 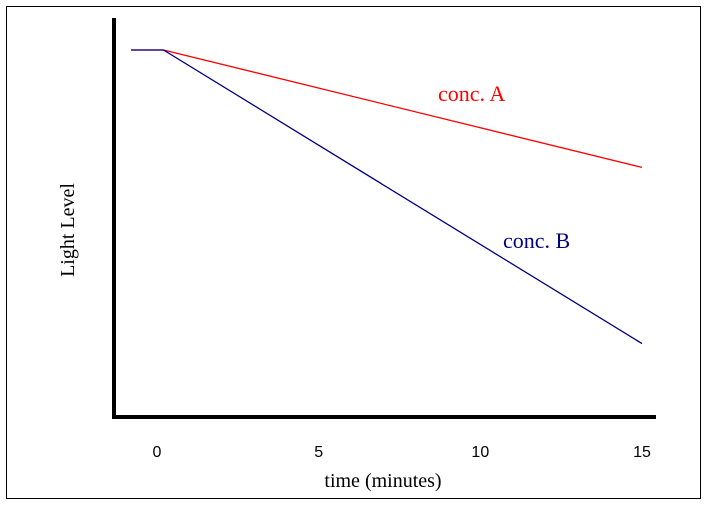 I want to click on x-tick-label: 5, so click(x=318, y=452).